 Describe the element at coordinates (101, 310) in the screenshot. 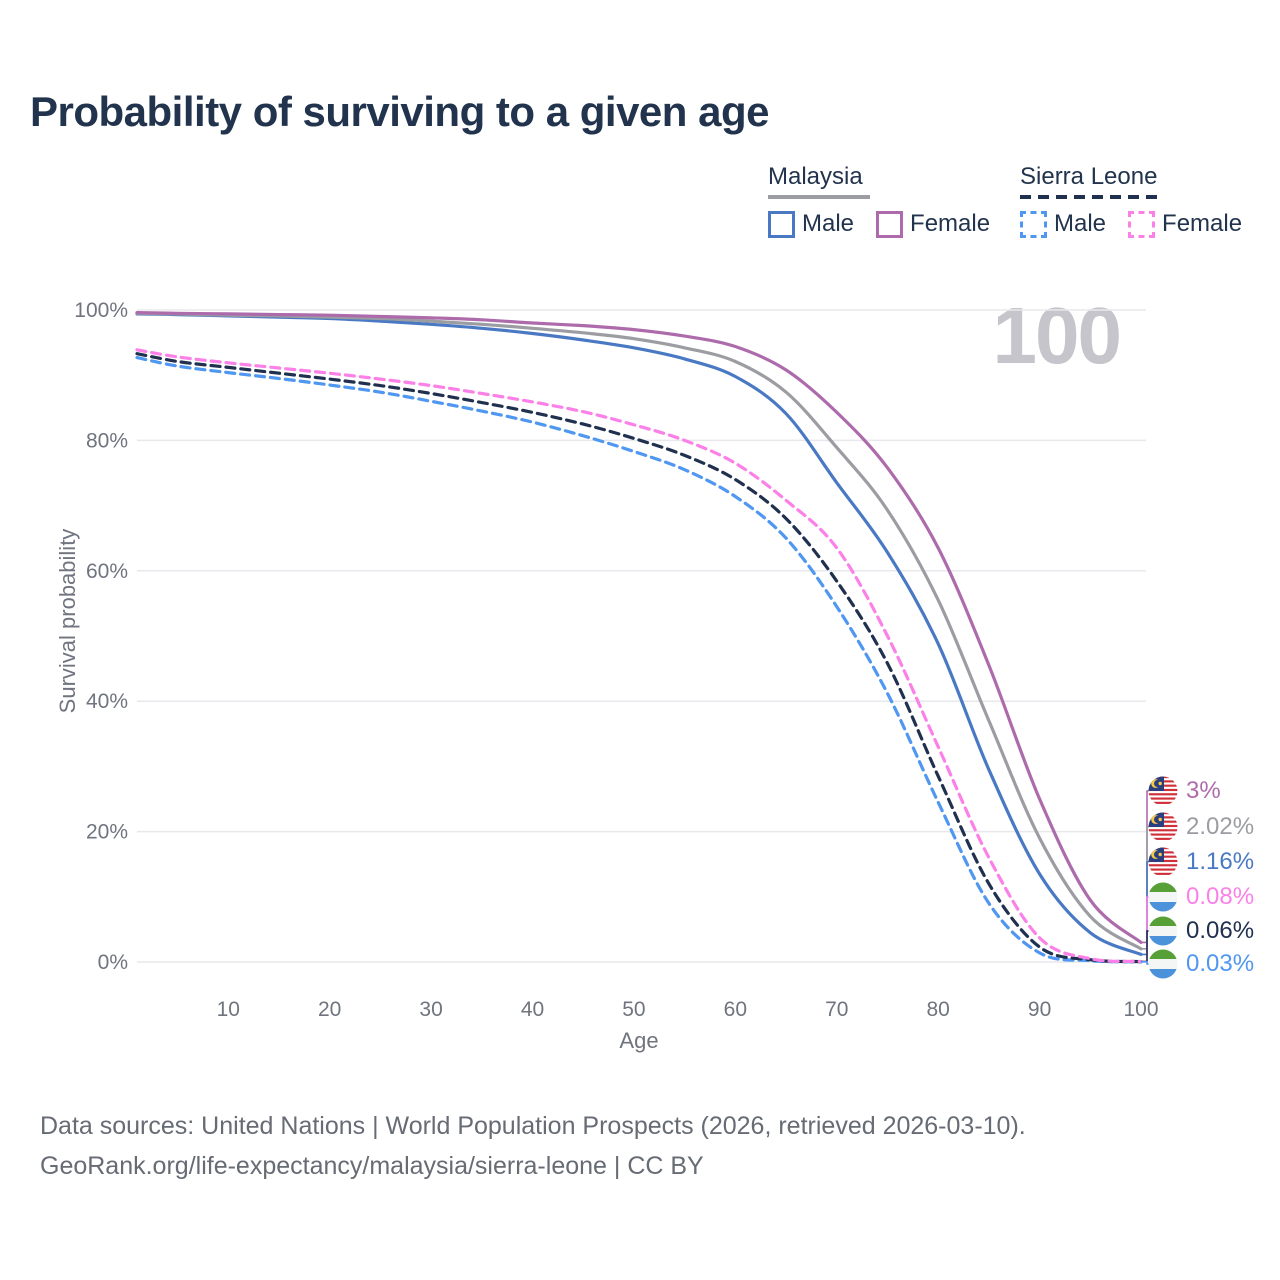

I see `y-tick-label: 100%` at that location.